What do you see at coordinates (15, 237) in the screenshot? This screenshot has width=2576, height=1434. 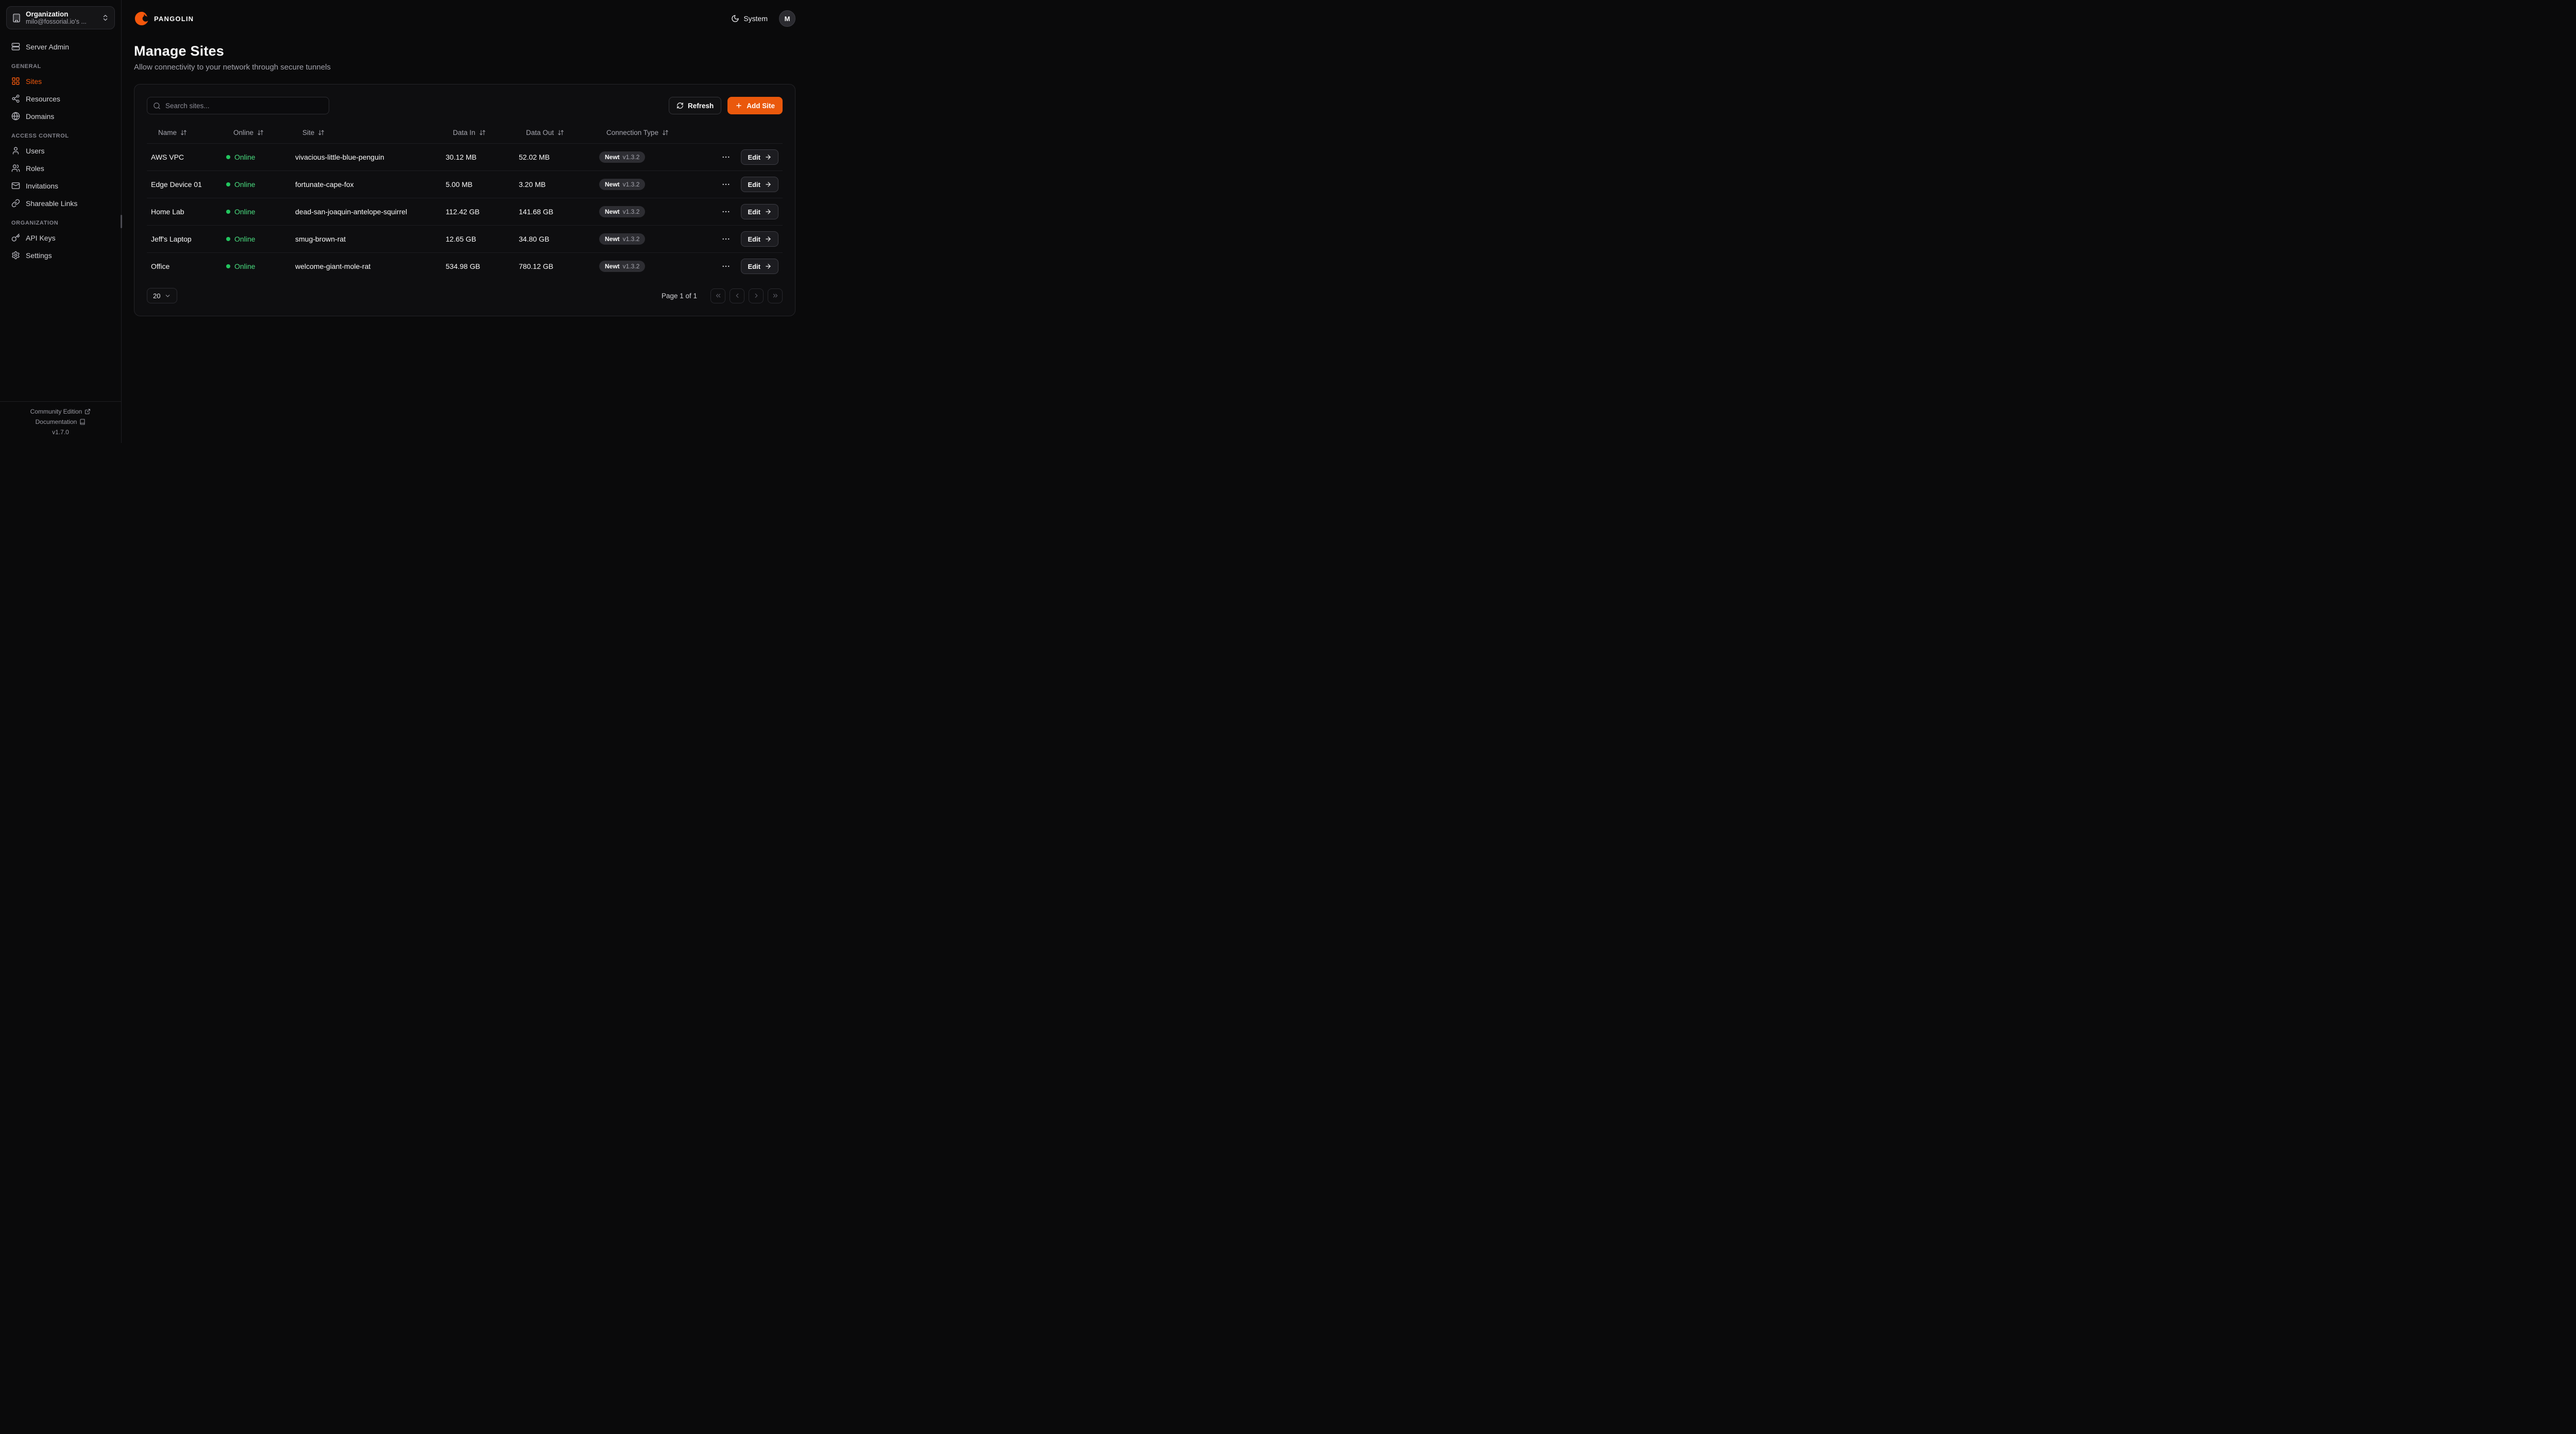 I see `key-icon` at bounding box center [15, 237].